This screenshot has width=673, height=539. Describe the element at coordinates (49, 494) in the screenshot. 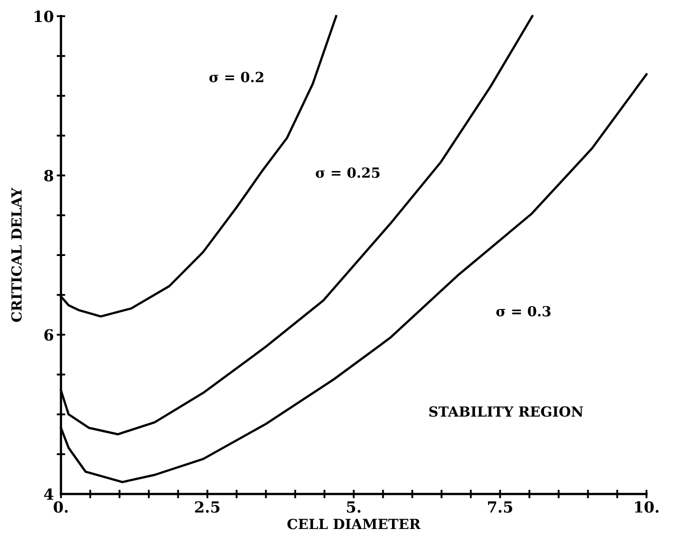

I see `y-tick-label: 4` at that location.